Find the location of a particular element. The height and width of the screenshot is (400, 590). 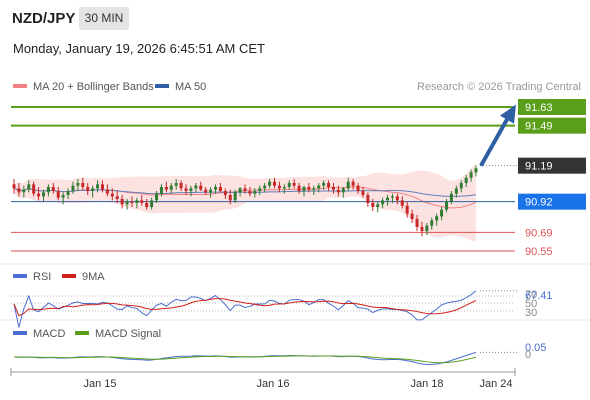

macd-legend-label: MACD is located at coordinates (49, 334).